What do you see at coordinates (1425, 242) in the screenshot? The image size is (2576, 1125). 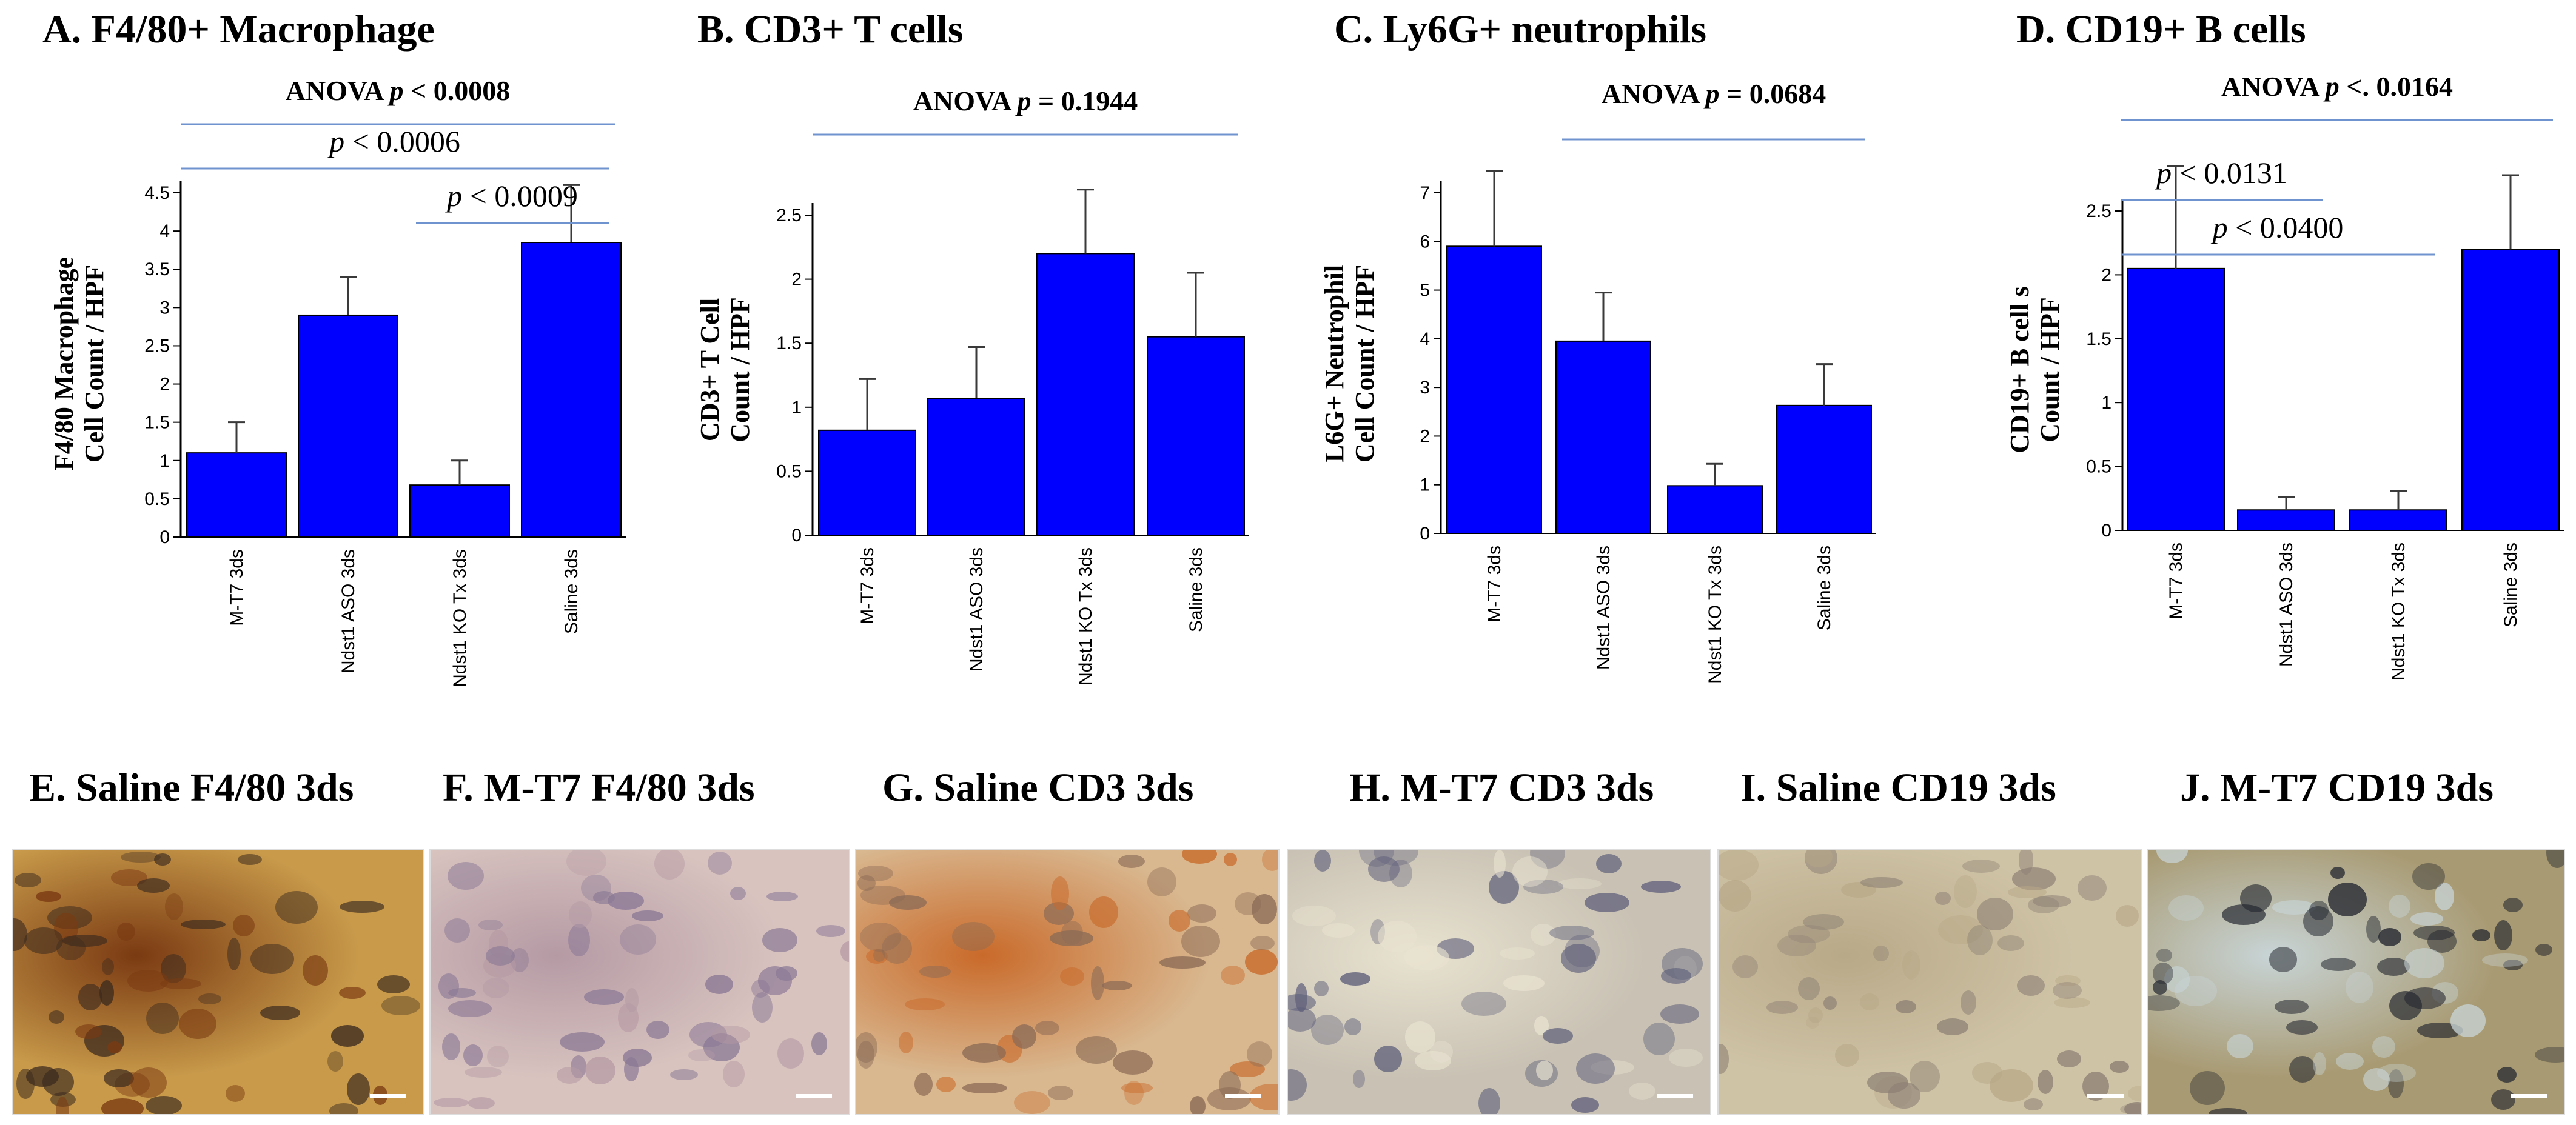 I see `y-tick-label: 6` at bounding box center [1425, 242].